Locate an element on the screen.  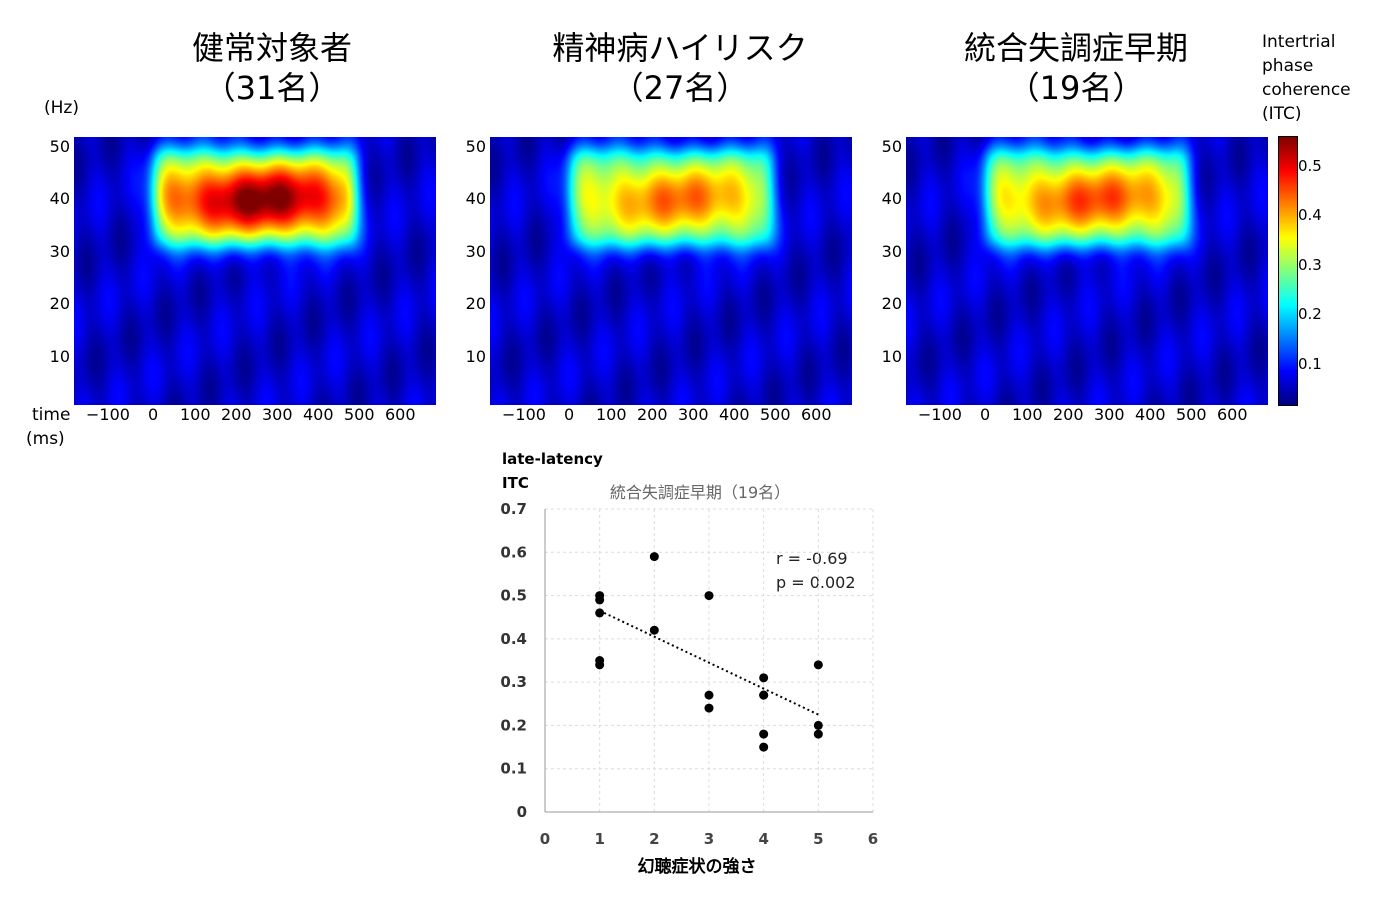
colorbar-tick-label: 0.4 is located at coordinates (1310, 215).